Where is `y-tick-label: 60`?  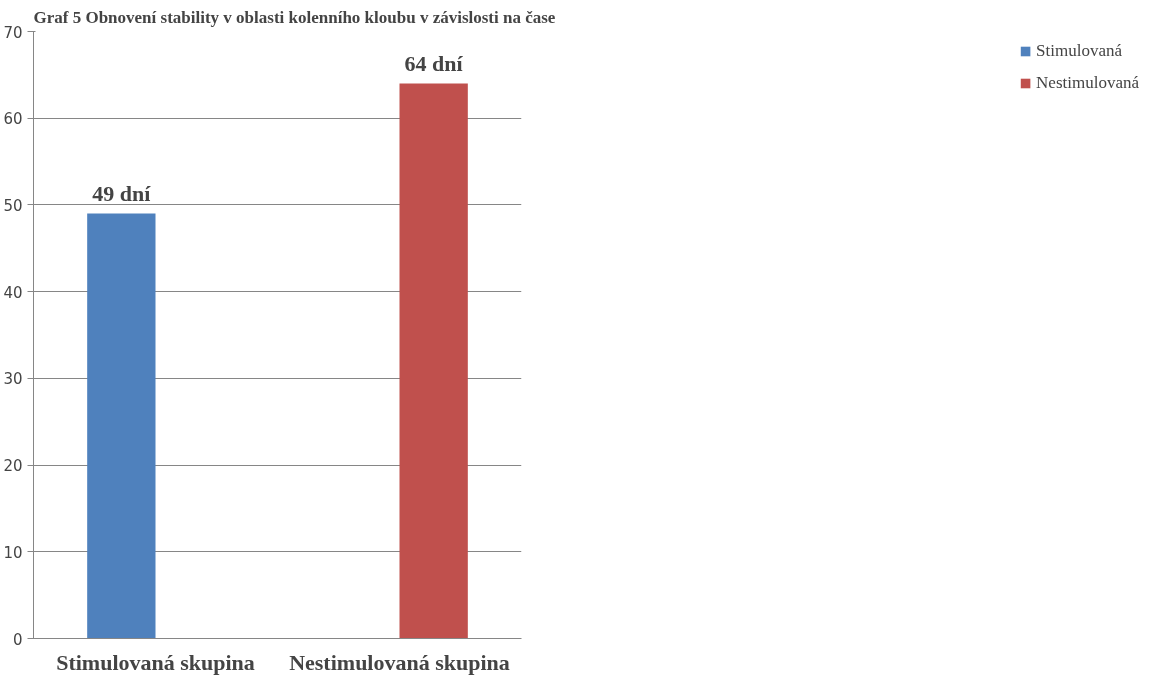 y-tick-label: 60 is located at coordinates (13, 119).